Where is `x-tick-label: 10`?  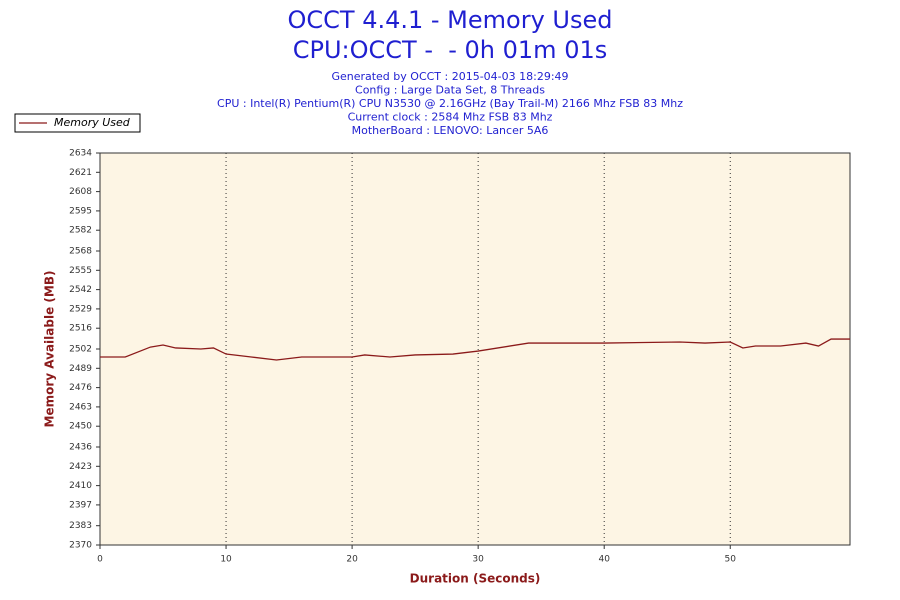
x-tick-label: 10 is located at coordinates (226, 560).